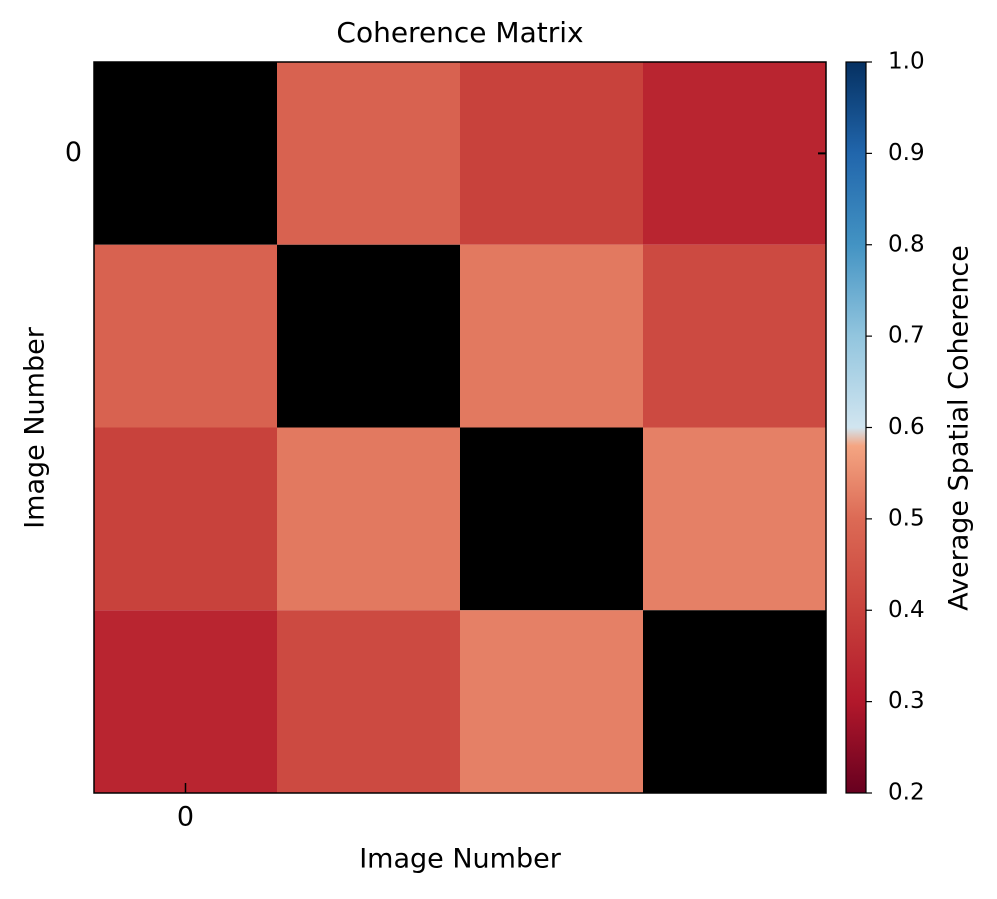 This screenshot has height=899, width=997. I want to click on colorbar-tick-label: 0.7, so click(906, 336).